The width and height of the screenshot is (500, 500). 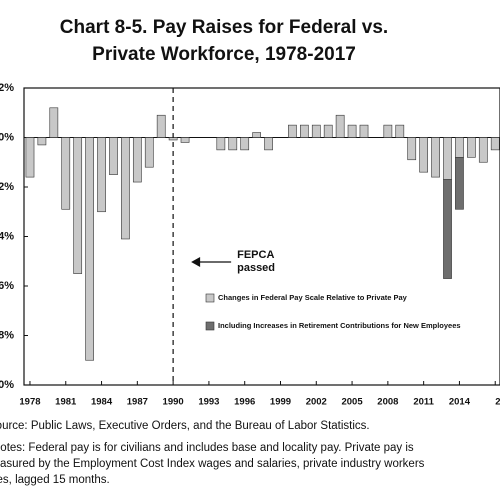 What do you see at coordinates (497, 402) in the screenshot?
I see `x-tick-label: 2017` at bounding box center [497, 402].